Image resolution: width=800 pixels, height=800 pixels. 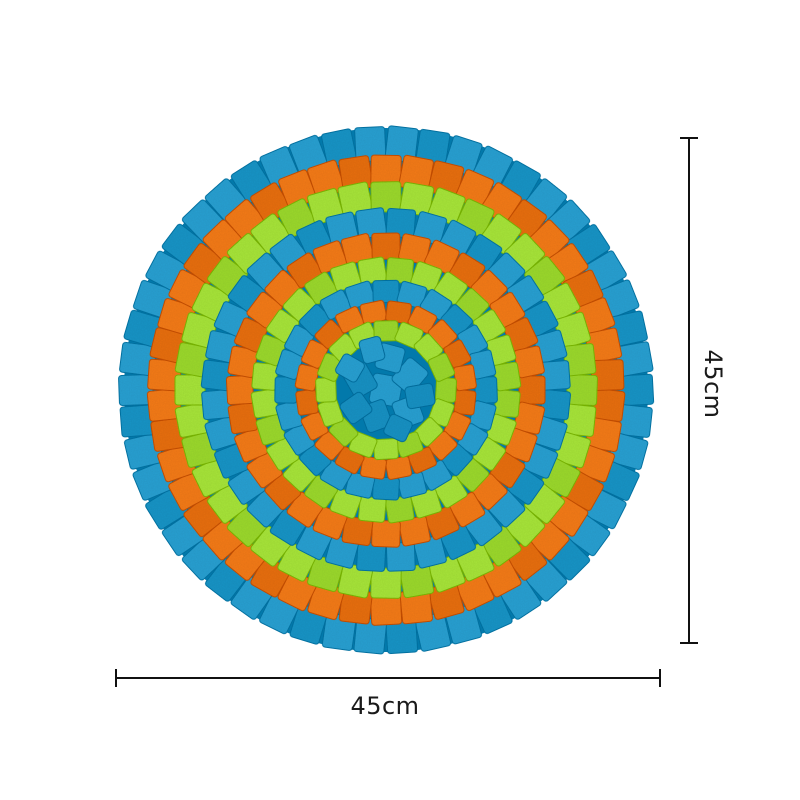 What do you see at coordinates (689, 390) in the screenshot?
I see `height-dimension` at bounding box center [689, 390].